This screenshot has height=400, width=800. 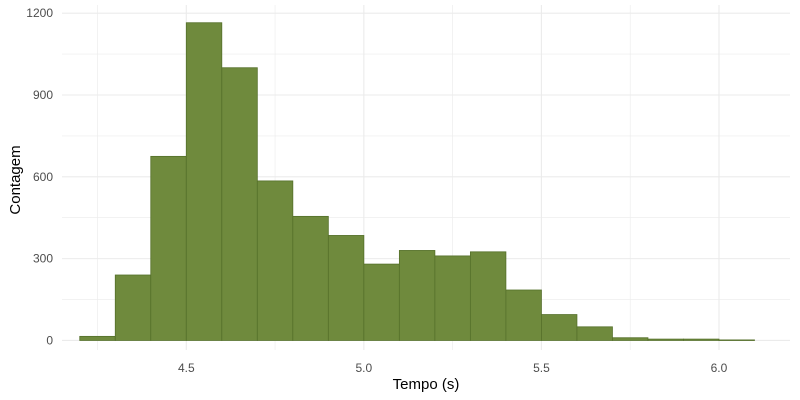 What do you see at coordinates (453, 368) in the screenshot?
I see `x-axis-tick-labels: 4.5 5.0 5.5 6.0` at bounding box center [453, 368].